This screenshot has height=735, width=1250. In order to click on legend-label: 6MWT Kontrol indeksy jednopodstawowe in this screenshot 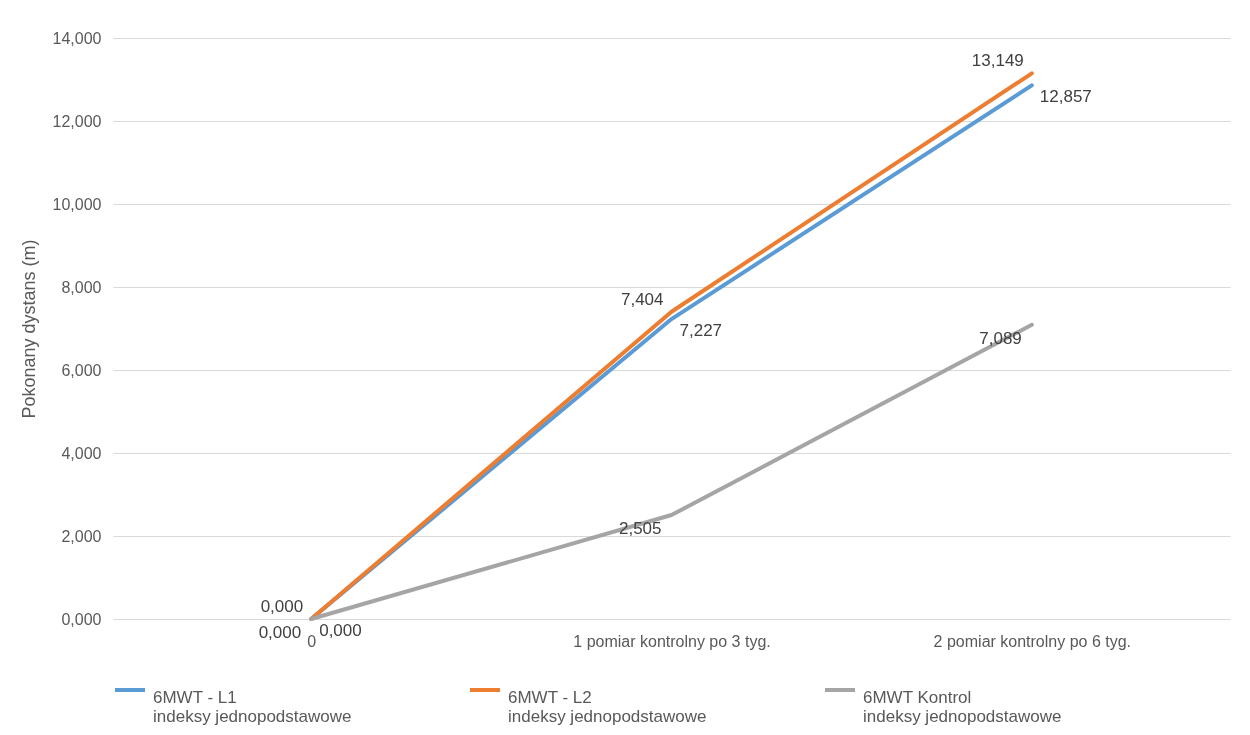, I will do `click(962, 707)`.